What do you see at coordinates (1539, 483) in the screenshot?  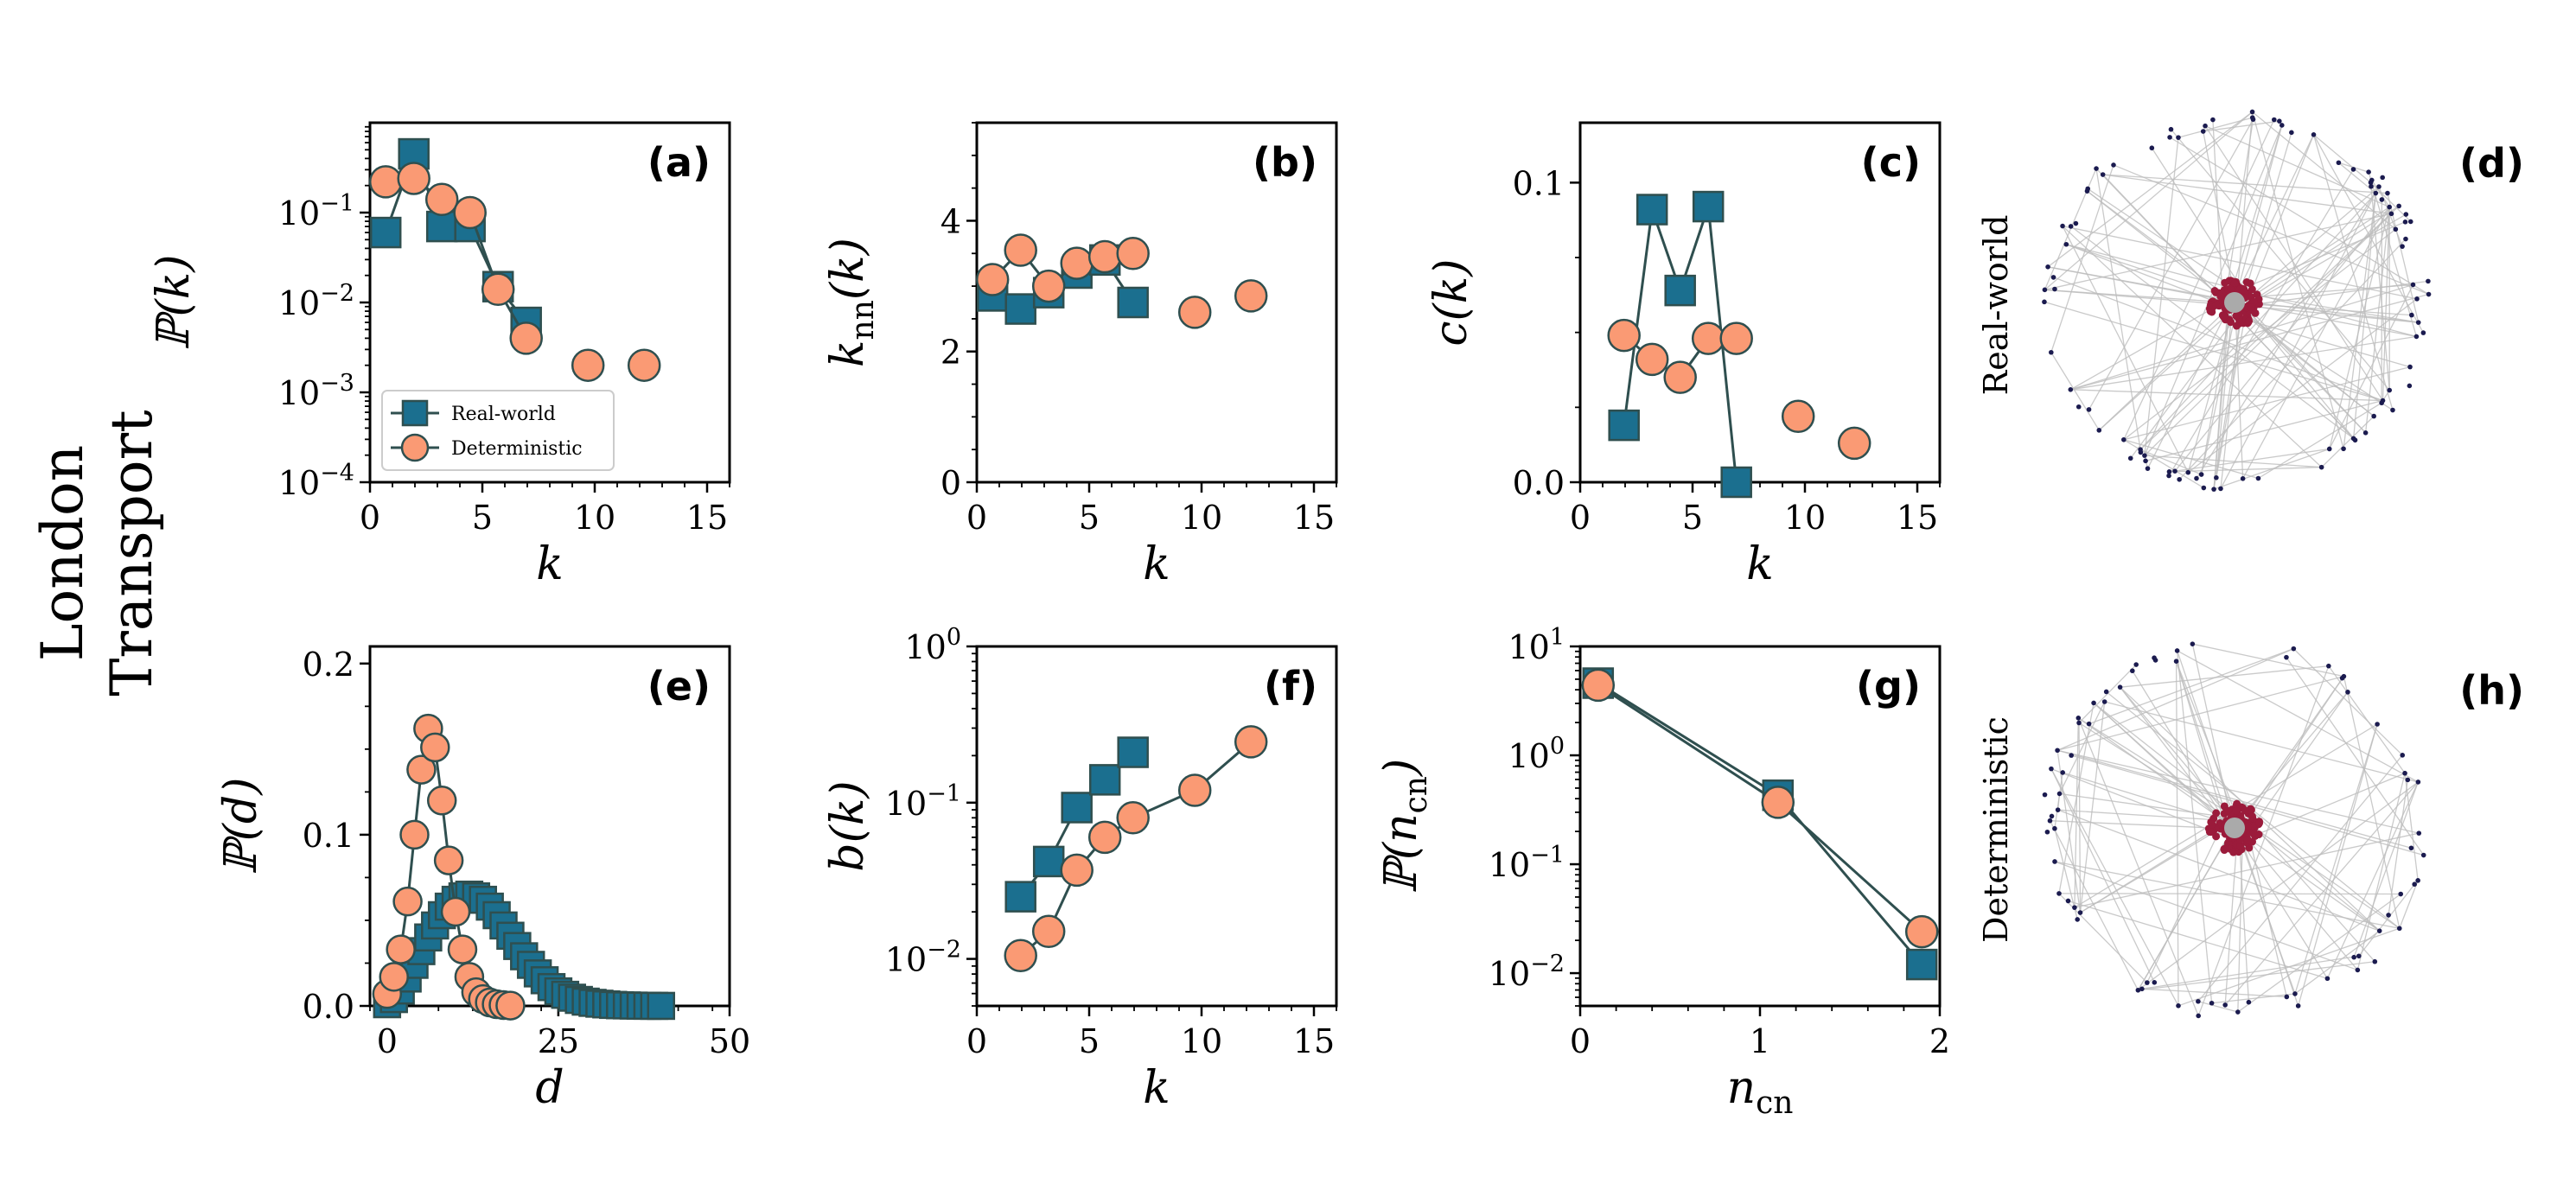 I see `y-tick-label-c: 0.0` at bounding box center [1539, 483].